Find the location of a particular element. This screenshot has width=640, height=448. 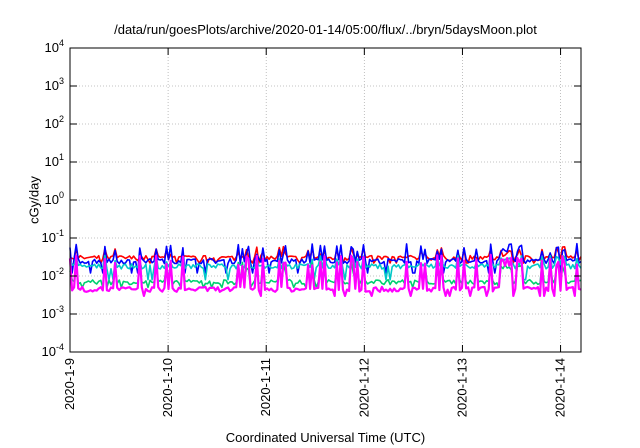

y-tick-label: 10⁻⁴ is located at coordinates (53, 350).